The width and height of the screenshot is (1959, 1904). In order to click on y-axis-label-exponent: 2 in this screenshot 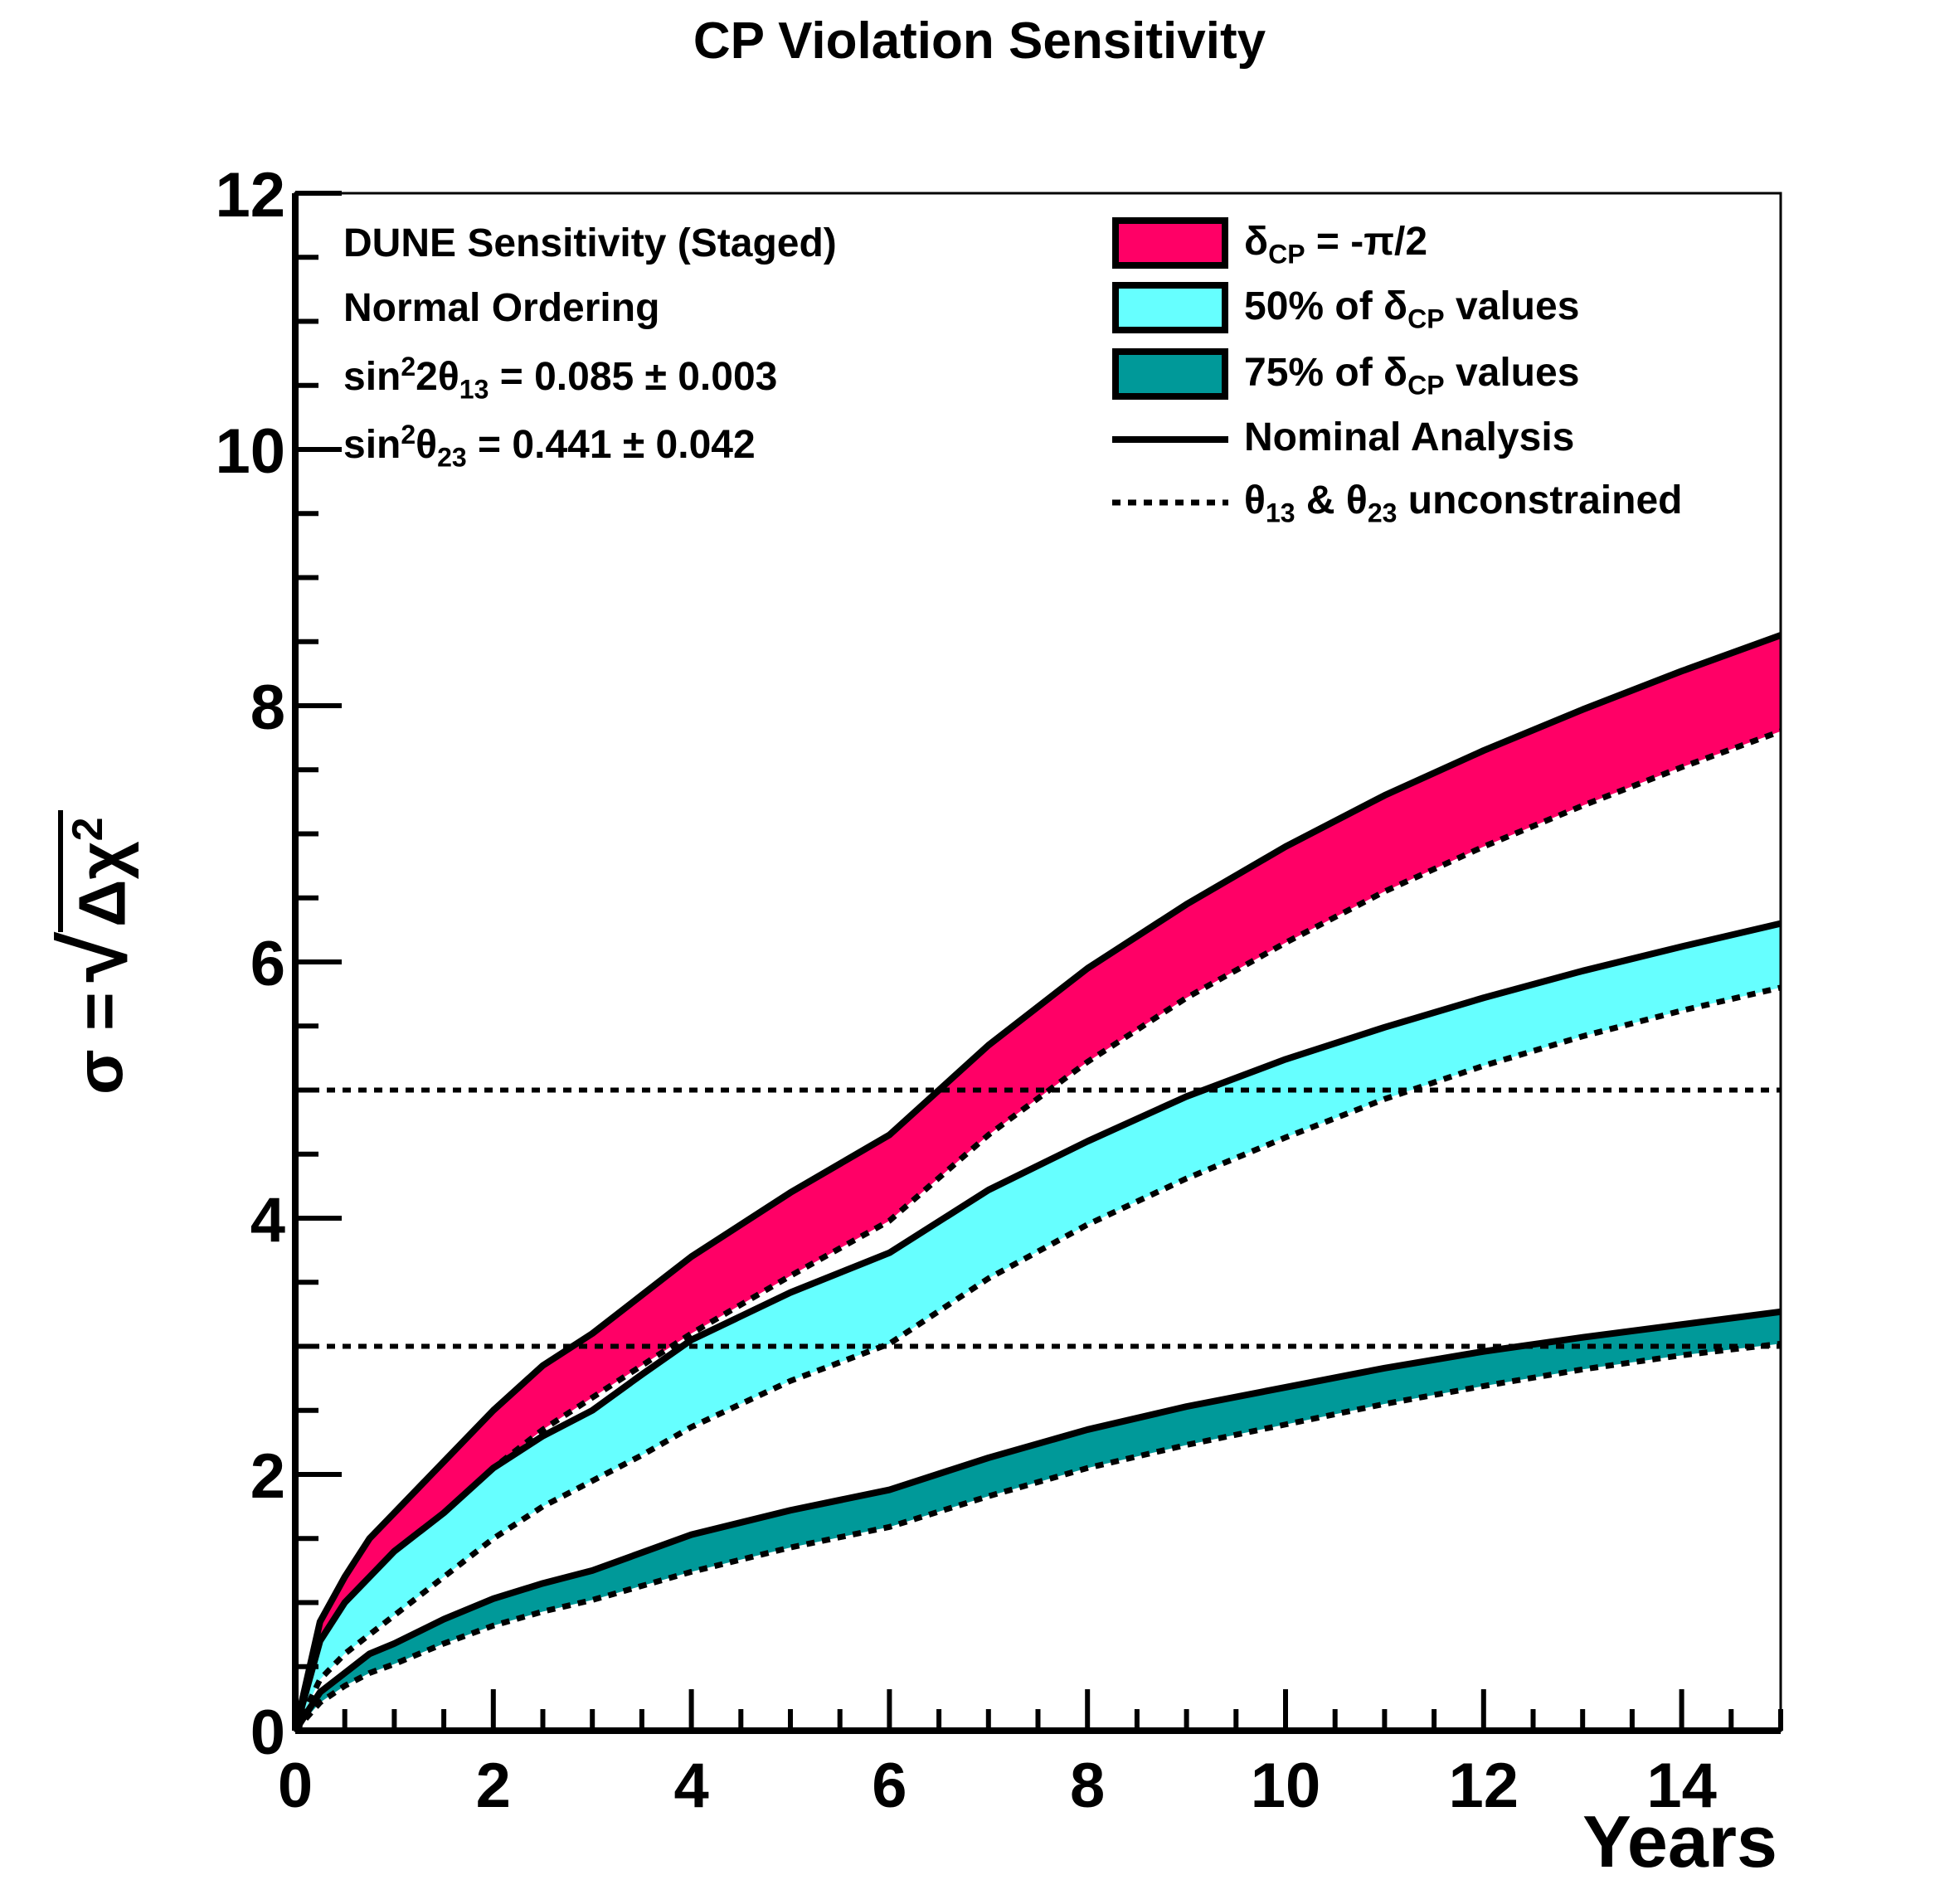, I will do `click(88, 829)`.